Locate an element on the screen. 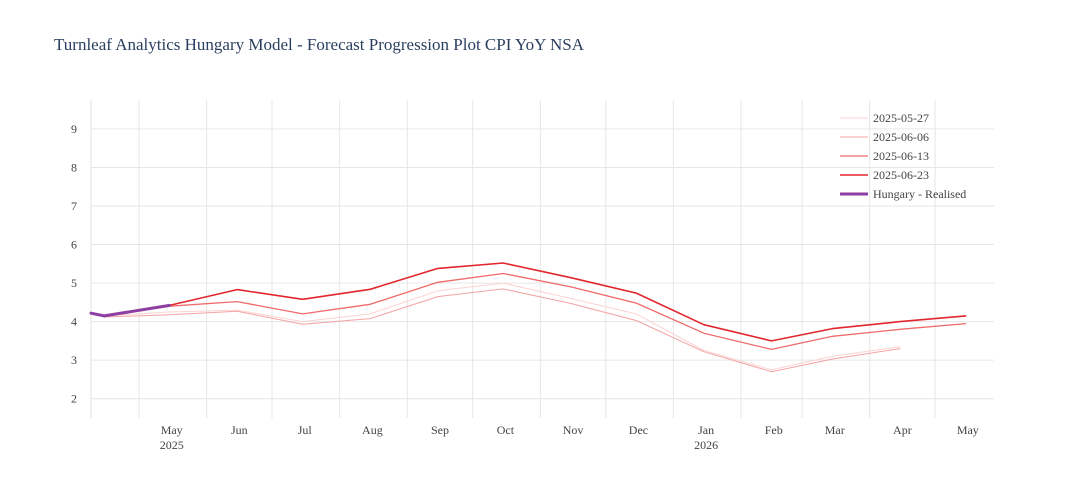 The width and height of the screenshot is (1074, 500). x-tick-label: Feb is located at coordinates (774, 430).